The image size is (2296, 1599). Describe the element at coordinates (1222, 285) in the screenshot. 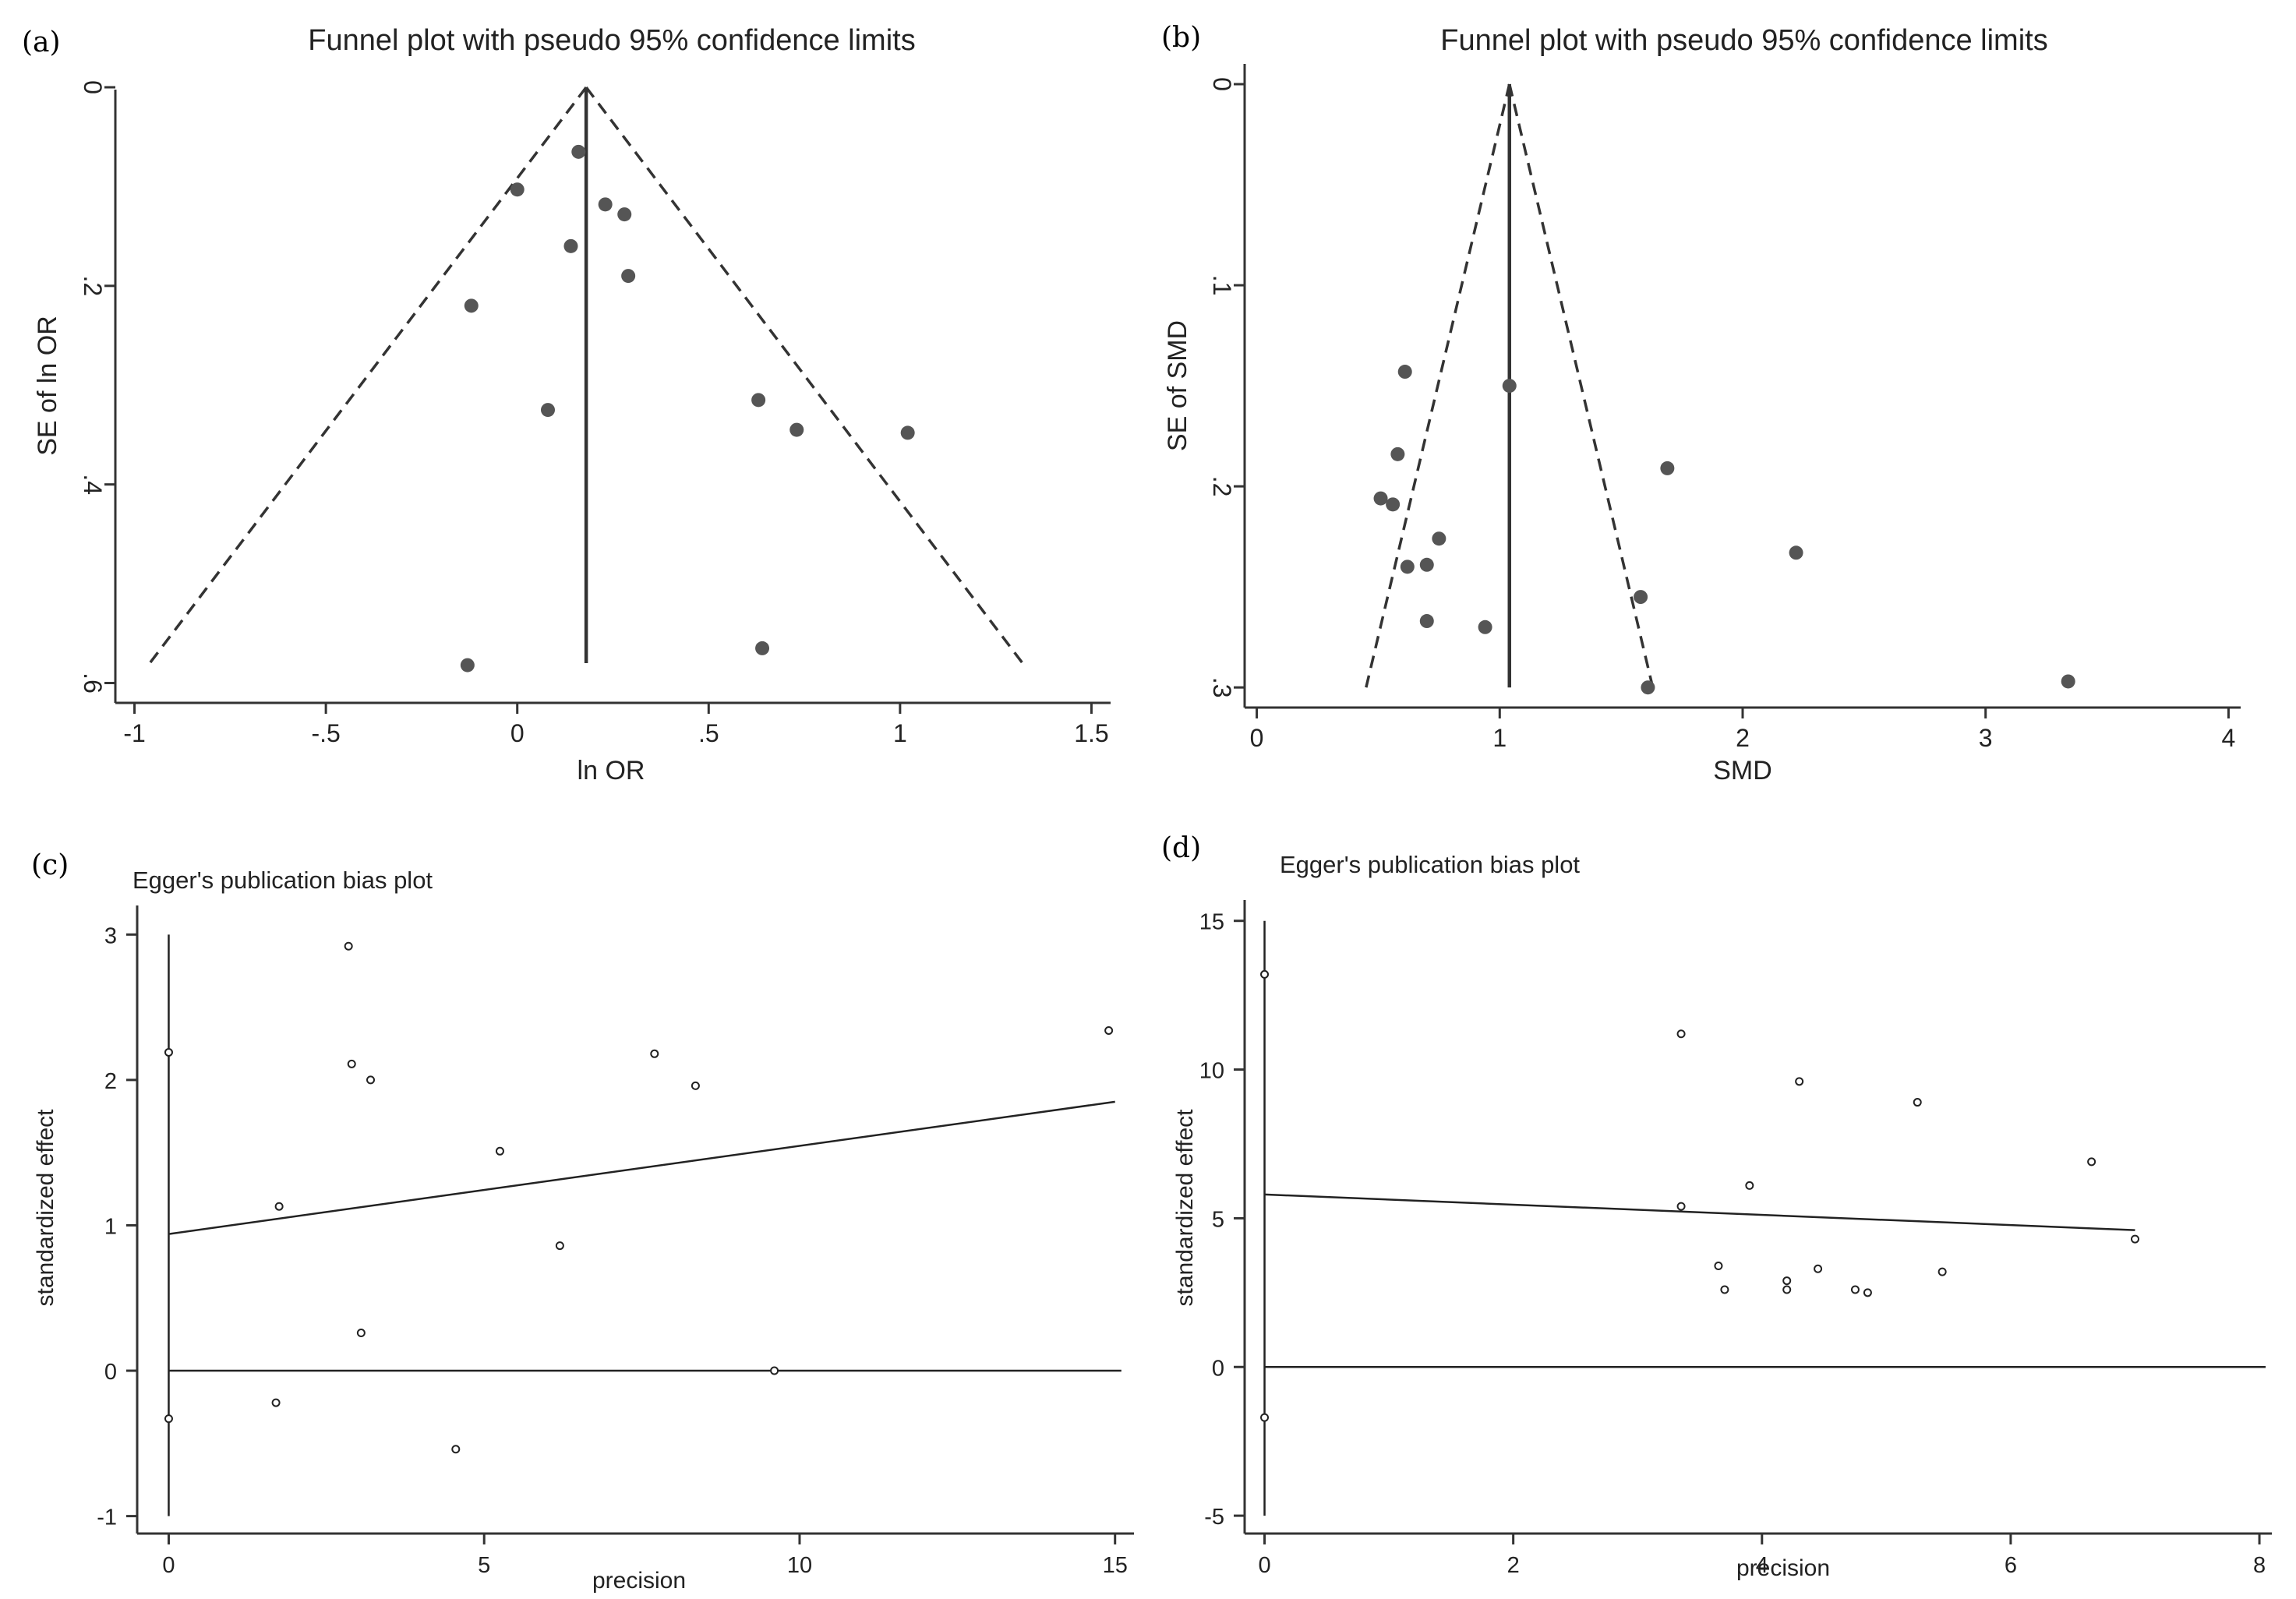

I see `panel-b-y-tick-label: .1` at that location.